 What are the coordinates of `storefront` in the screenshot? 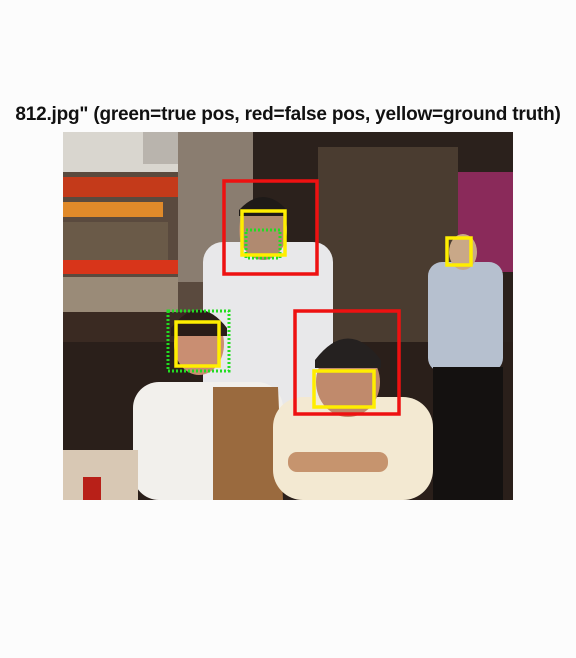 It's located at (120, 294).